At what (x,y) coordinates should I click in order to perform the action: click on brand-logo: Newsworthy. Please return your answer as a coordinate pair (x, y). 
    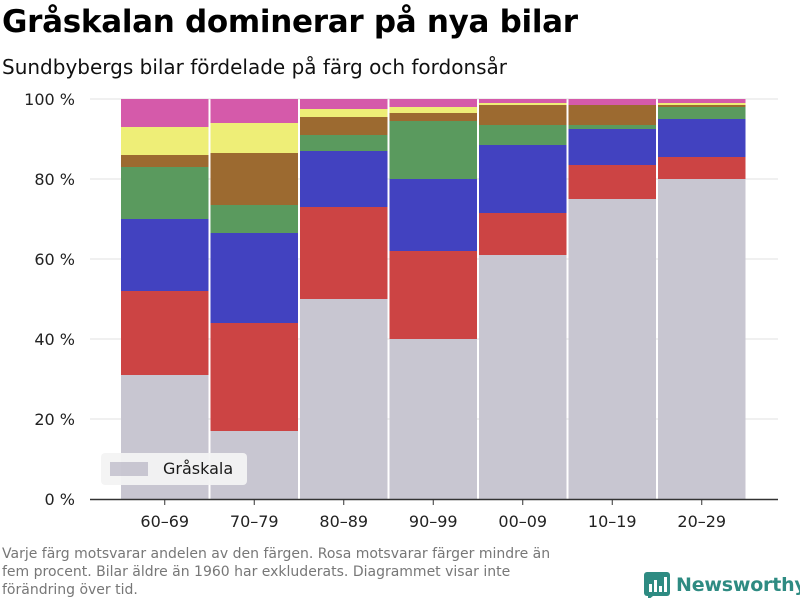
    Looking at the image, I should click on (722, 585).